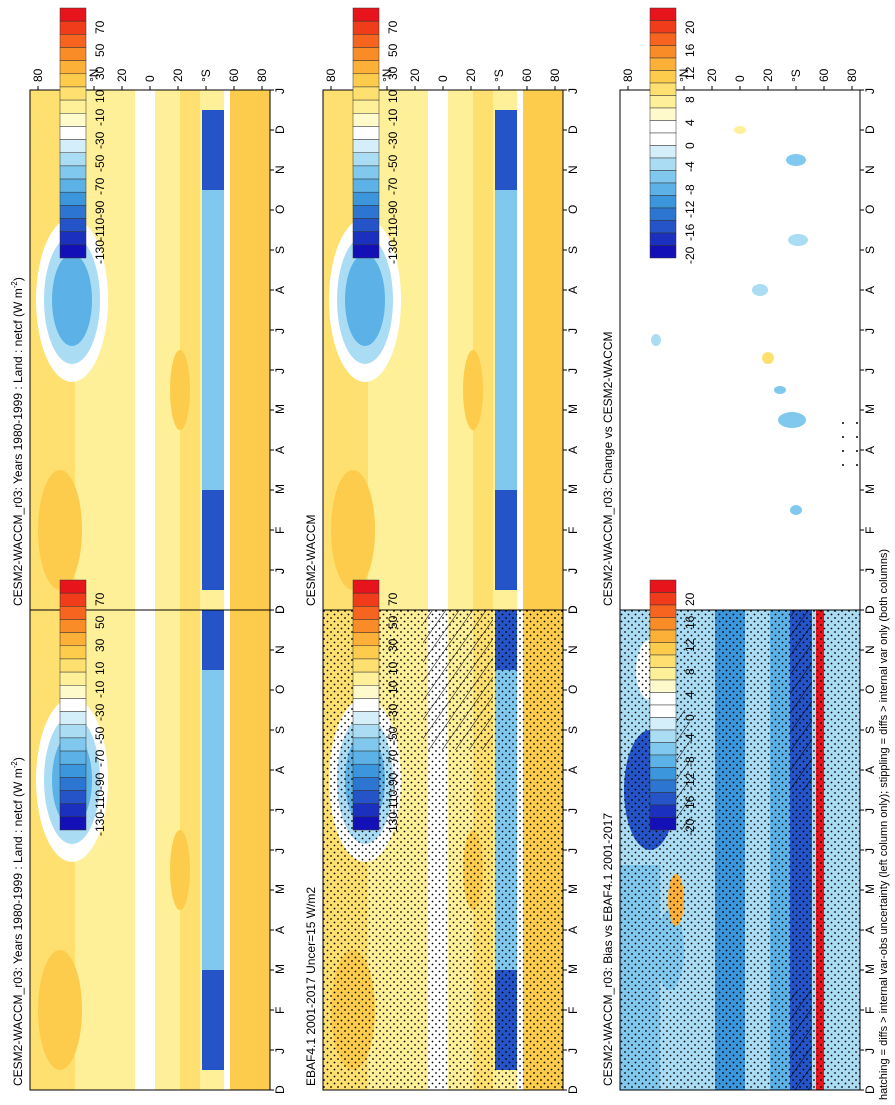 This screenshot has height=1105, width=895. I want to click on panel-title-text: EBAF4.1 2001-2017 Uncer=15 W/m2, so click(311, 986).